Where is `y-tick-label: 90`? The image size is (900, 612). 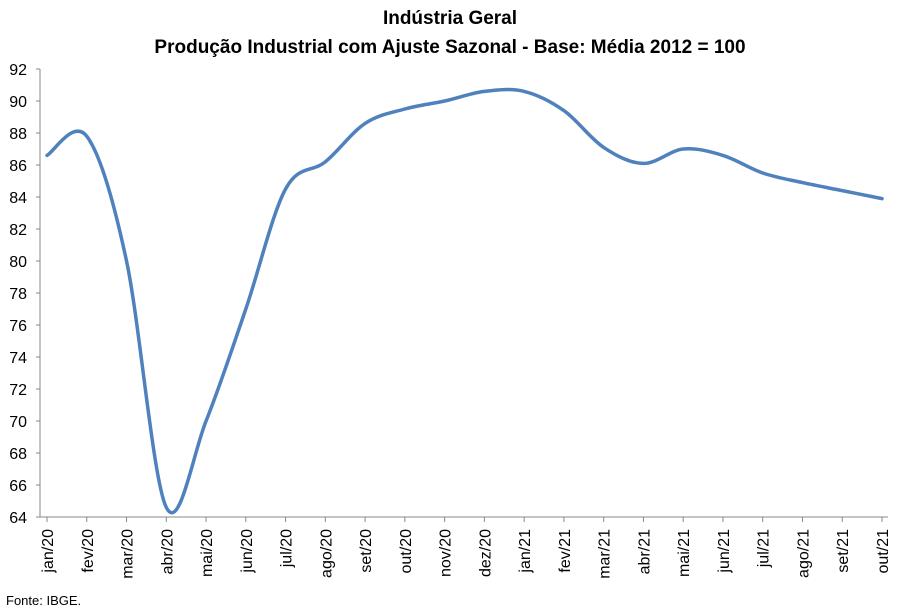 y-tick-label: 90 is located at coordinates (18, 102).